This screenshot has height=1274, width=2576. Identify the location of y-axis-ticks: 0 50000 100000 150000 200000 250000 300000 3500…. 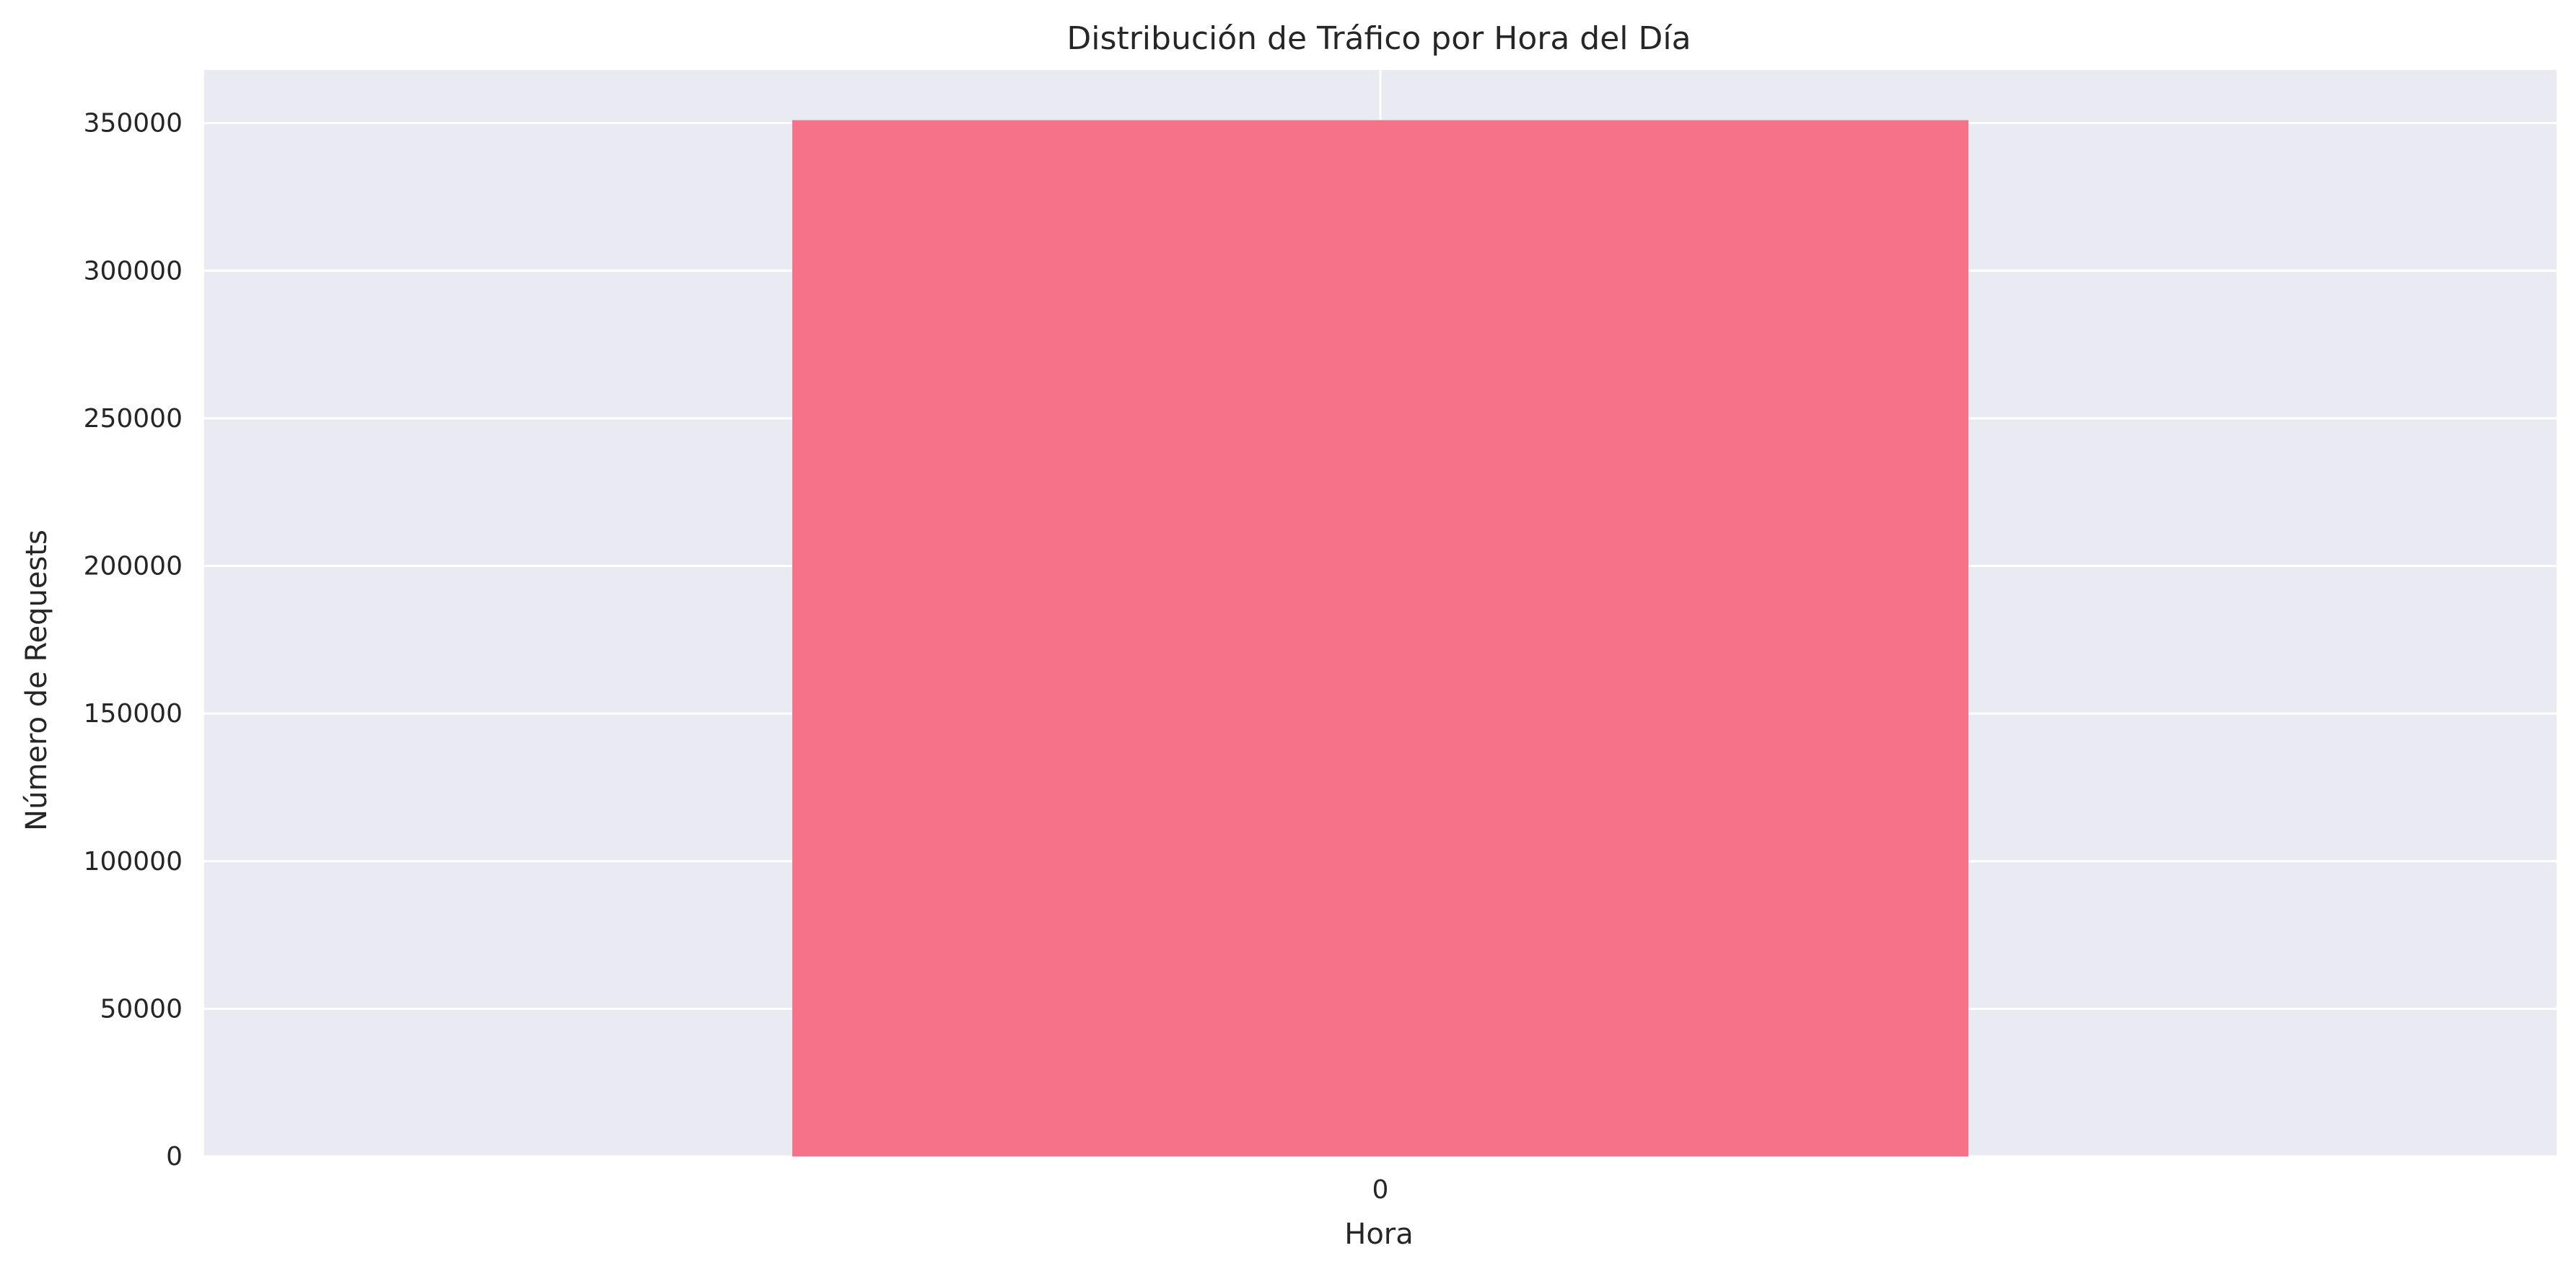
(133, 641).